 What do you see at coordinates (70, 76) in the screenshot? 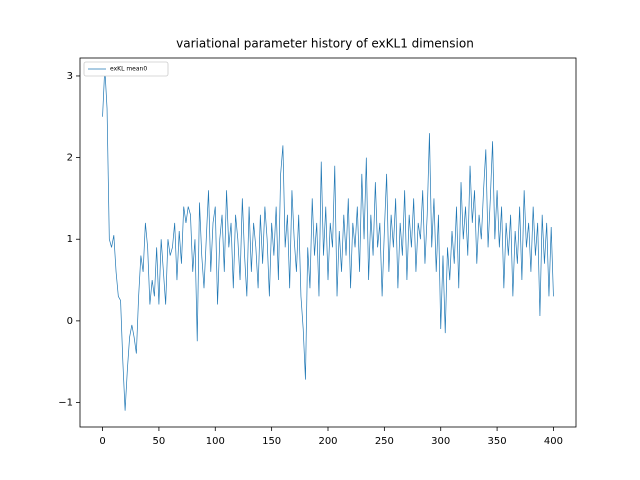
I see `y-tick-label: 3` at bounding box center [70, 76].